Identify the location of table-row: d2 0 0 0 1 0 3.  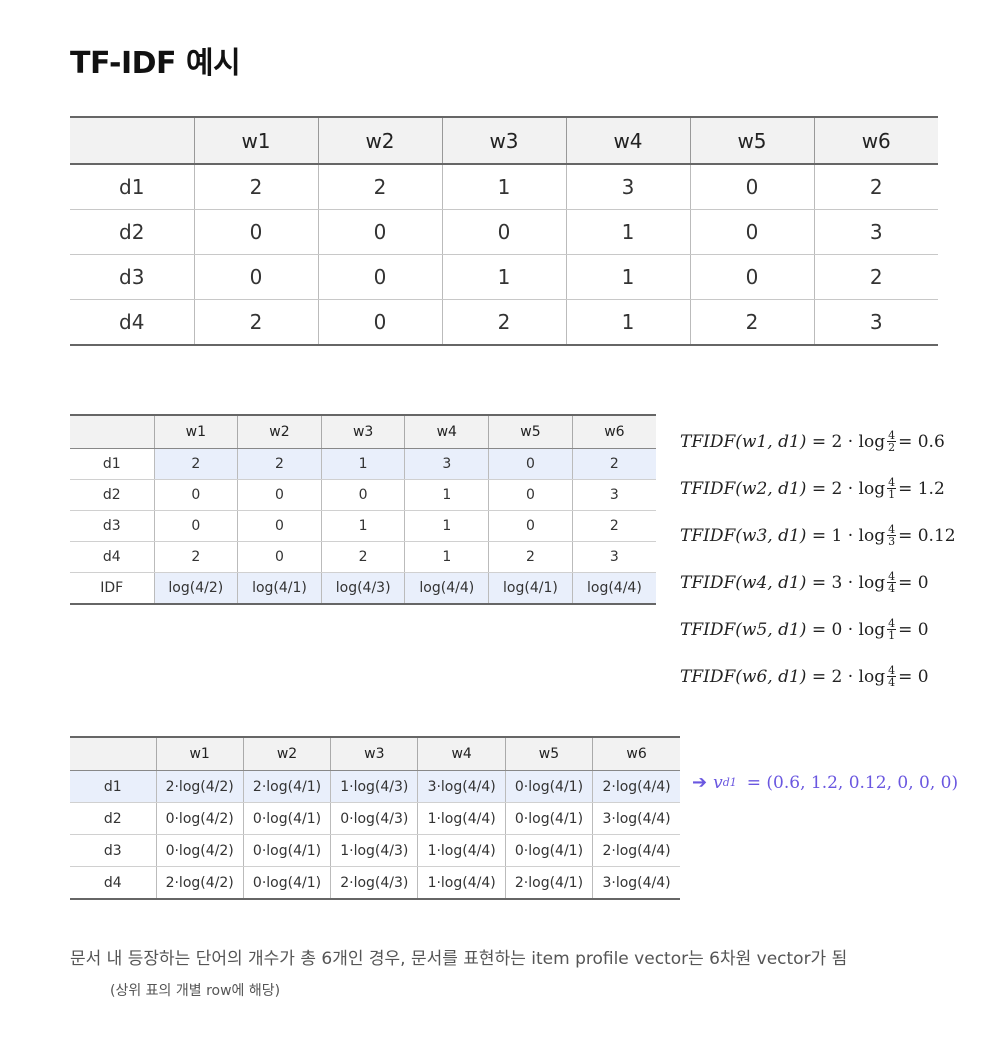
(363, 495).